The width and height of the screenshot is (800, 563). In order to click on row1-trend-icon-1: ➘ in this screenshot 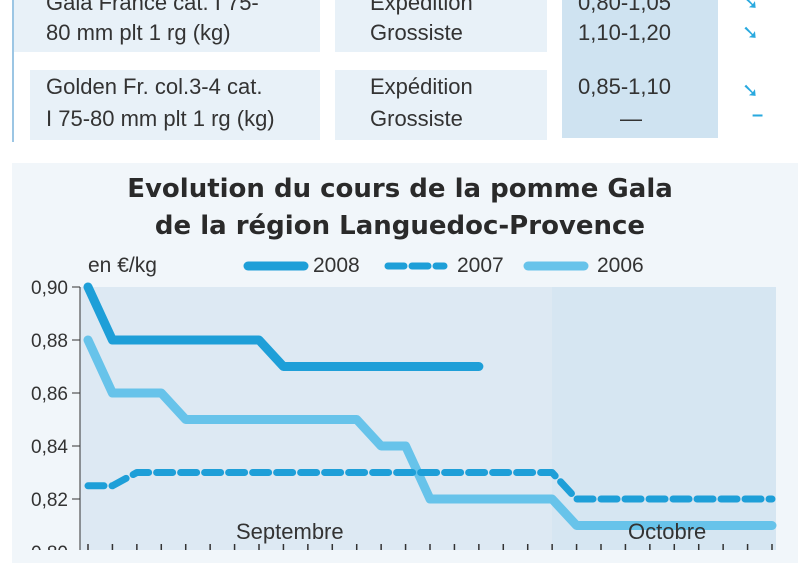, I will do `click(750, 7)`.